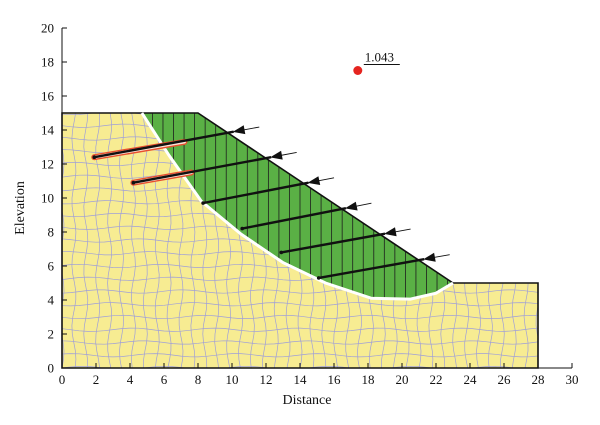 Image resolution: width=600 pixels, height=425 pixels. I want to click on y-tick-label: 6, so click(51, 266).